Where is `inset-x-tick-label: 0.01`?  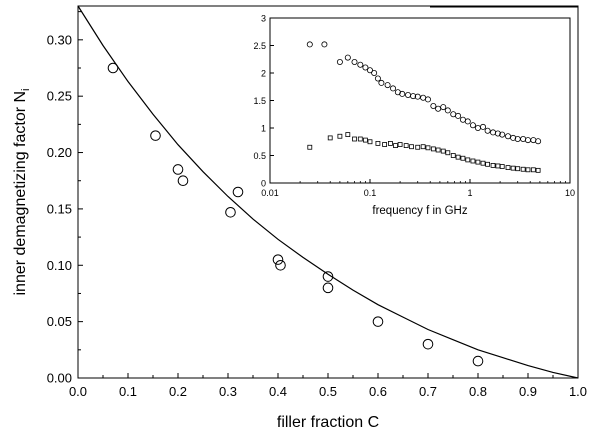 inset-x-tick-label: 0.01 is located at coordinates (270, 193).